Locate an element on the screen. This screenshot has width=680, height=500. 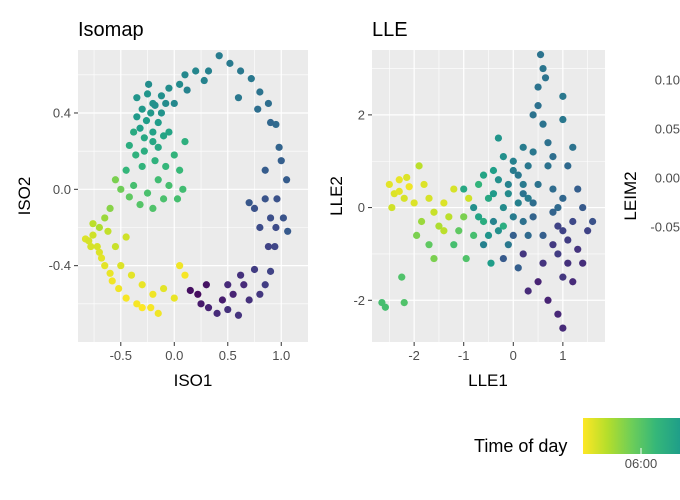
lle-x-label: LLE1 is located at coordinates (488, 380).